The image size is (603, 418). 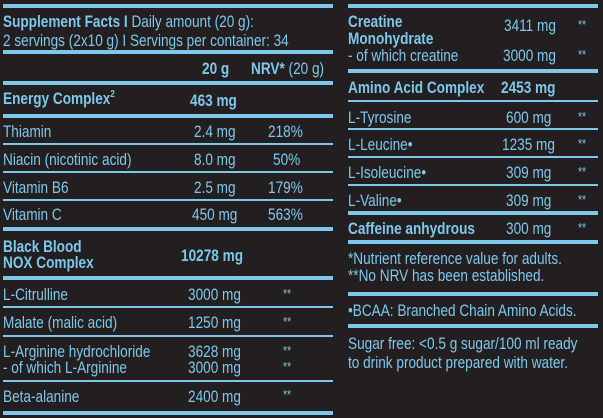 I want to click on vitamin-amount: 450 mg, so click(x=215, y=214).